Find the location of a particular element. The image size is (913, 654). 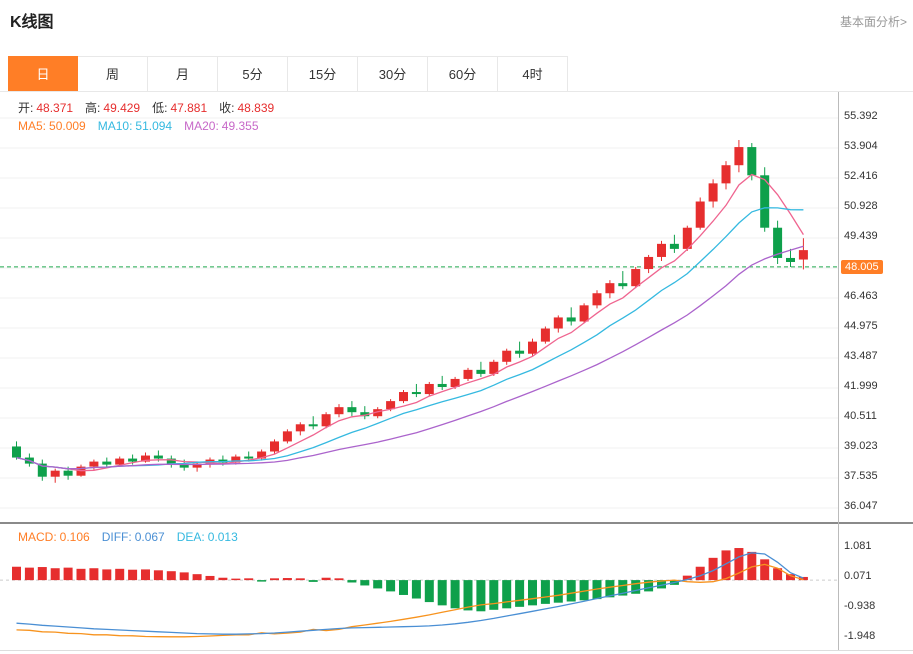

legend-item-1: 高: 49.429 is located at coordinates (113, 108).